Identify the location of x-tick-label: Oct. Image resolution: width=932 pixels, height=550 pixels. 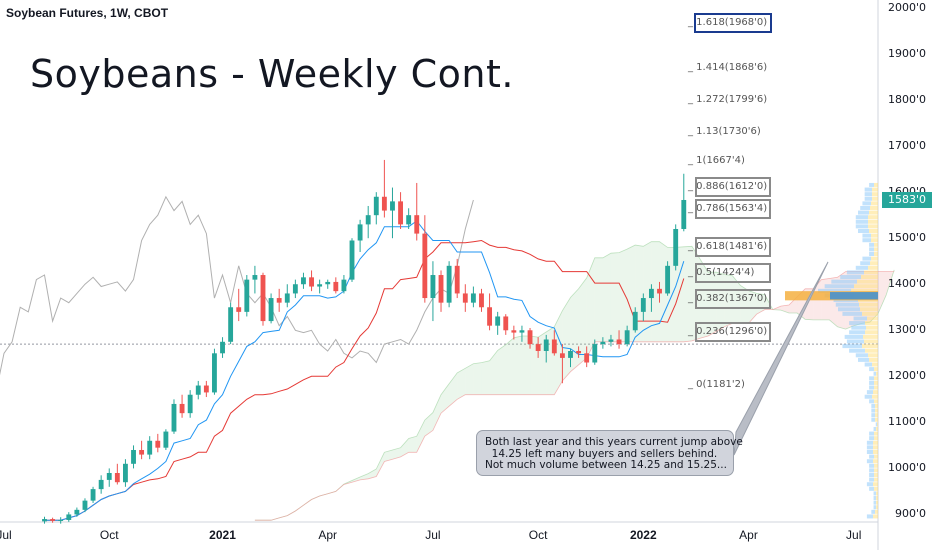
(109, 535).